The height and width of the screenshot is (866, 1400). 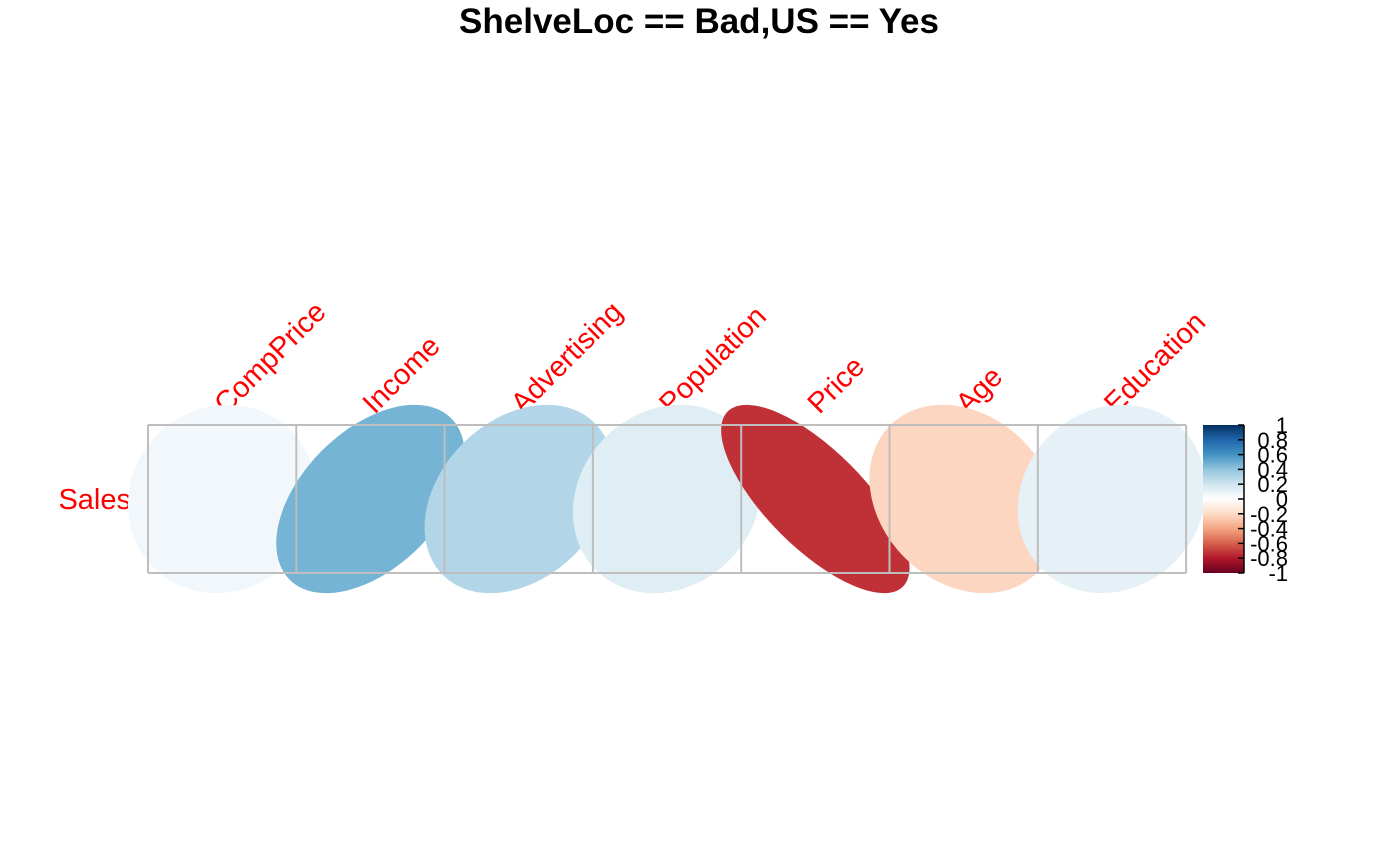 I want to click on colorbar-tick-label: -0.8, so click(x=1269, y=558).